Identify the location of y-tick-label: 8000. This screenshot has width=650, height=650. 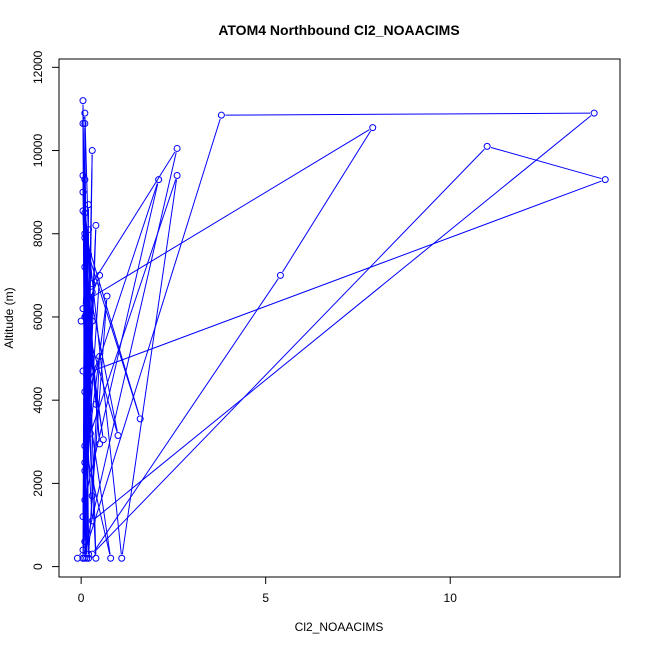
(38, 233).